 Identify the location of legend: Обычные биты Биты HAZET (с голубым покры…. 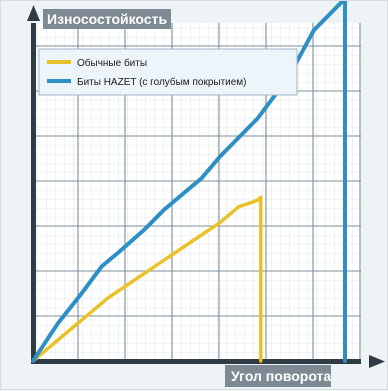
(168, 72).